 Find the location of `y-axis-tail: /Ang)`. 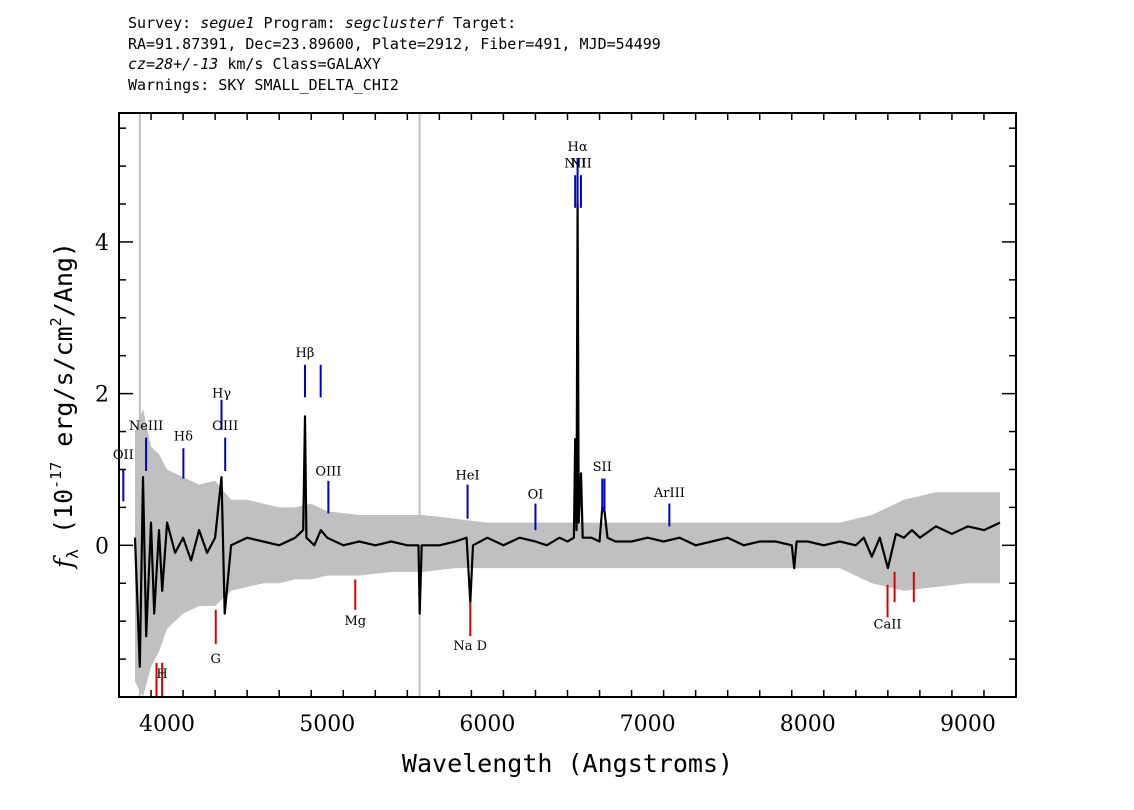

y-axis-tail: /Ang) is located at coordinates (63, 279).